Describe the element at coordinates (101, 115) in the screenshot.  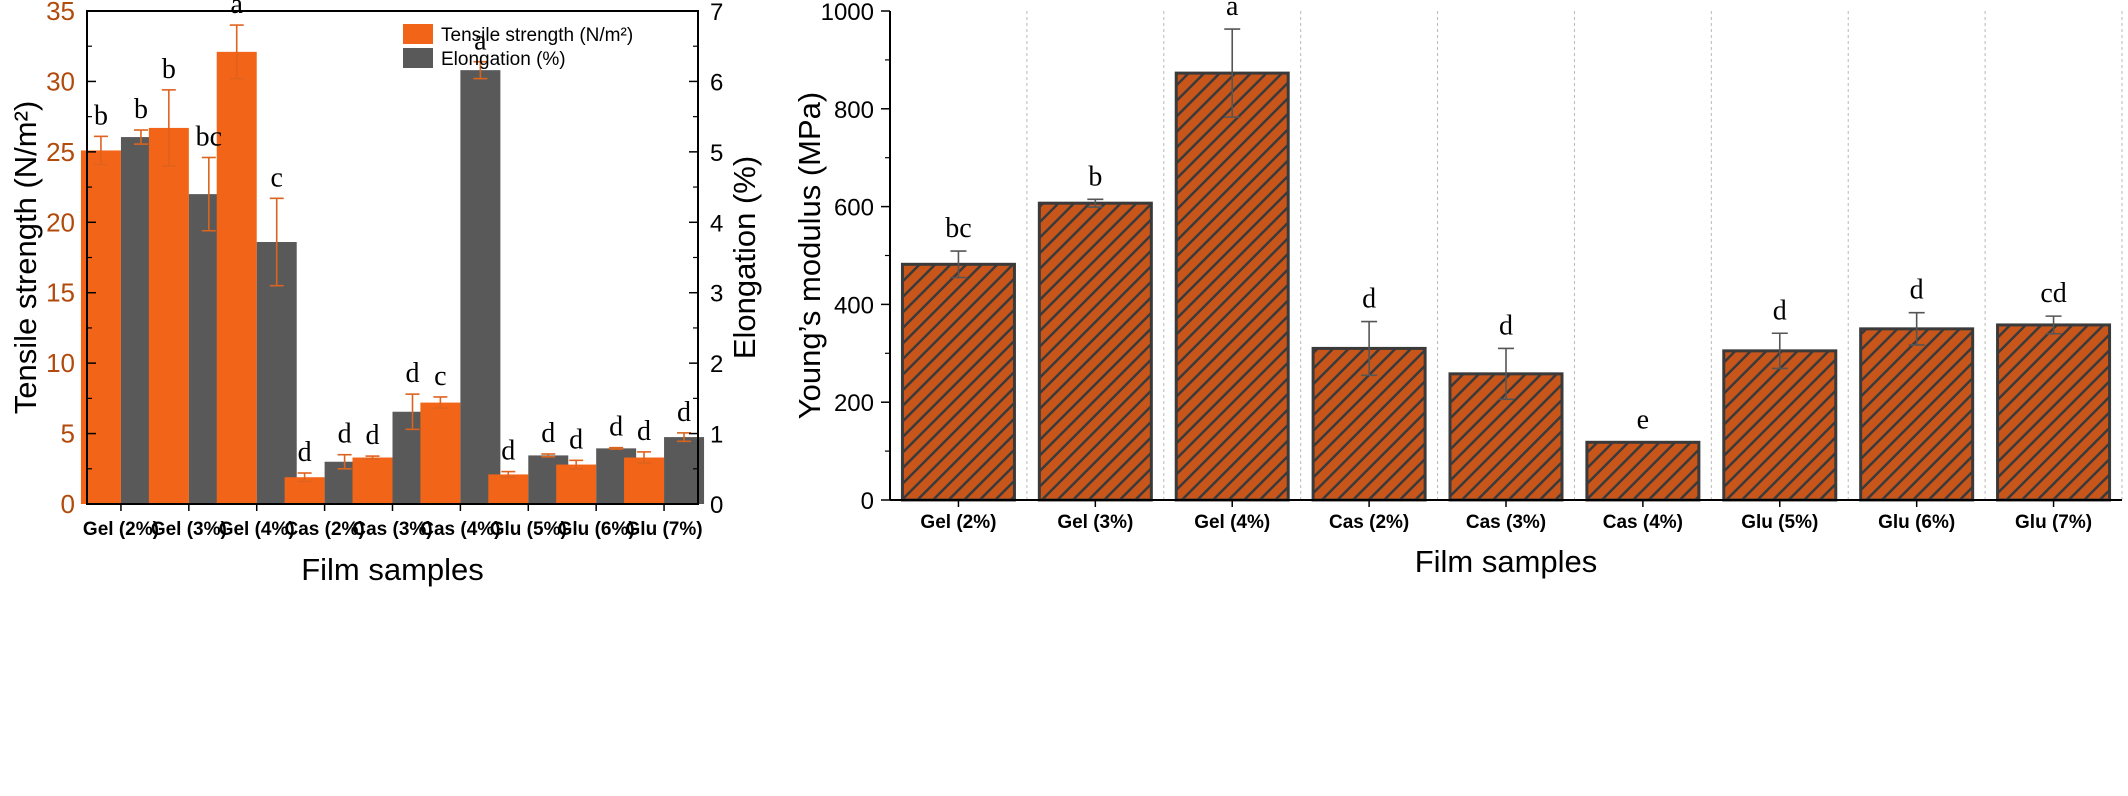
I see `sig-letter-tensile-gel-2: b` at that location.